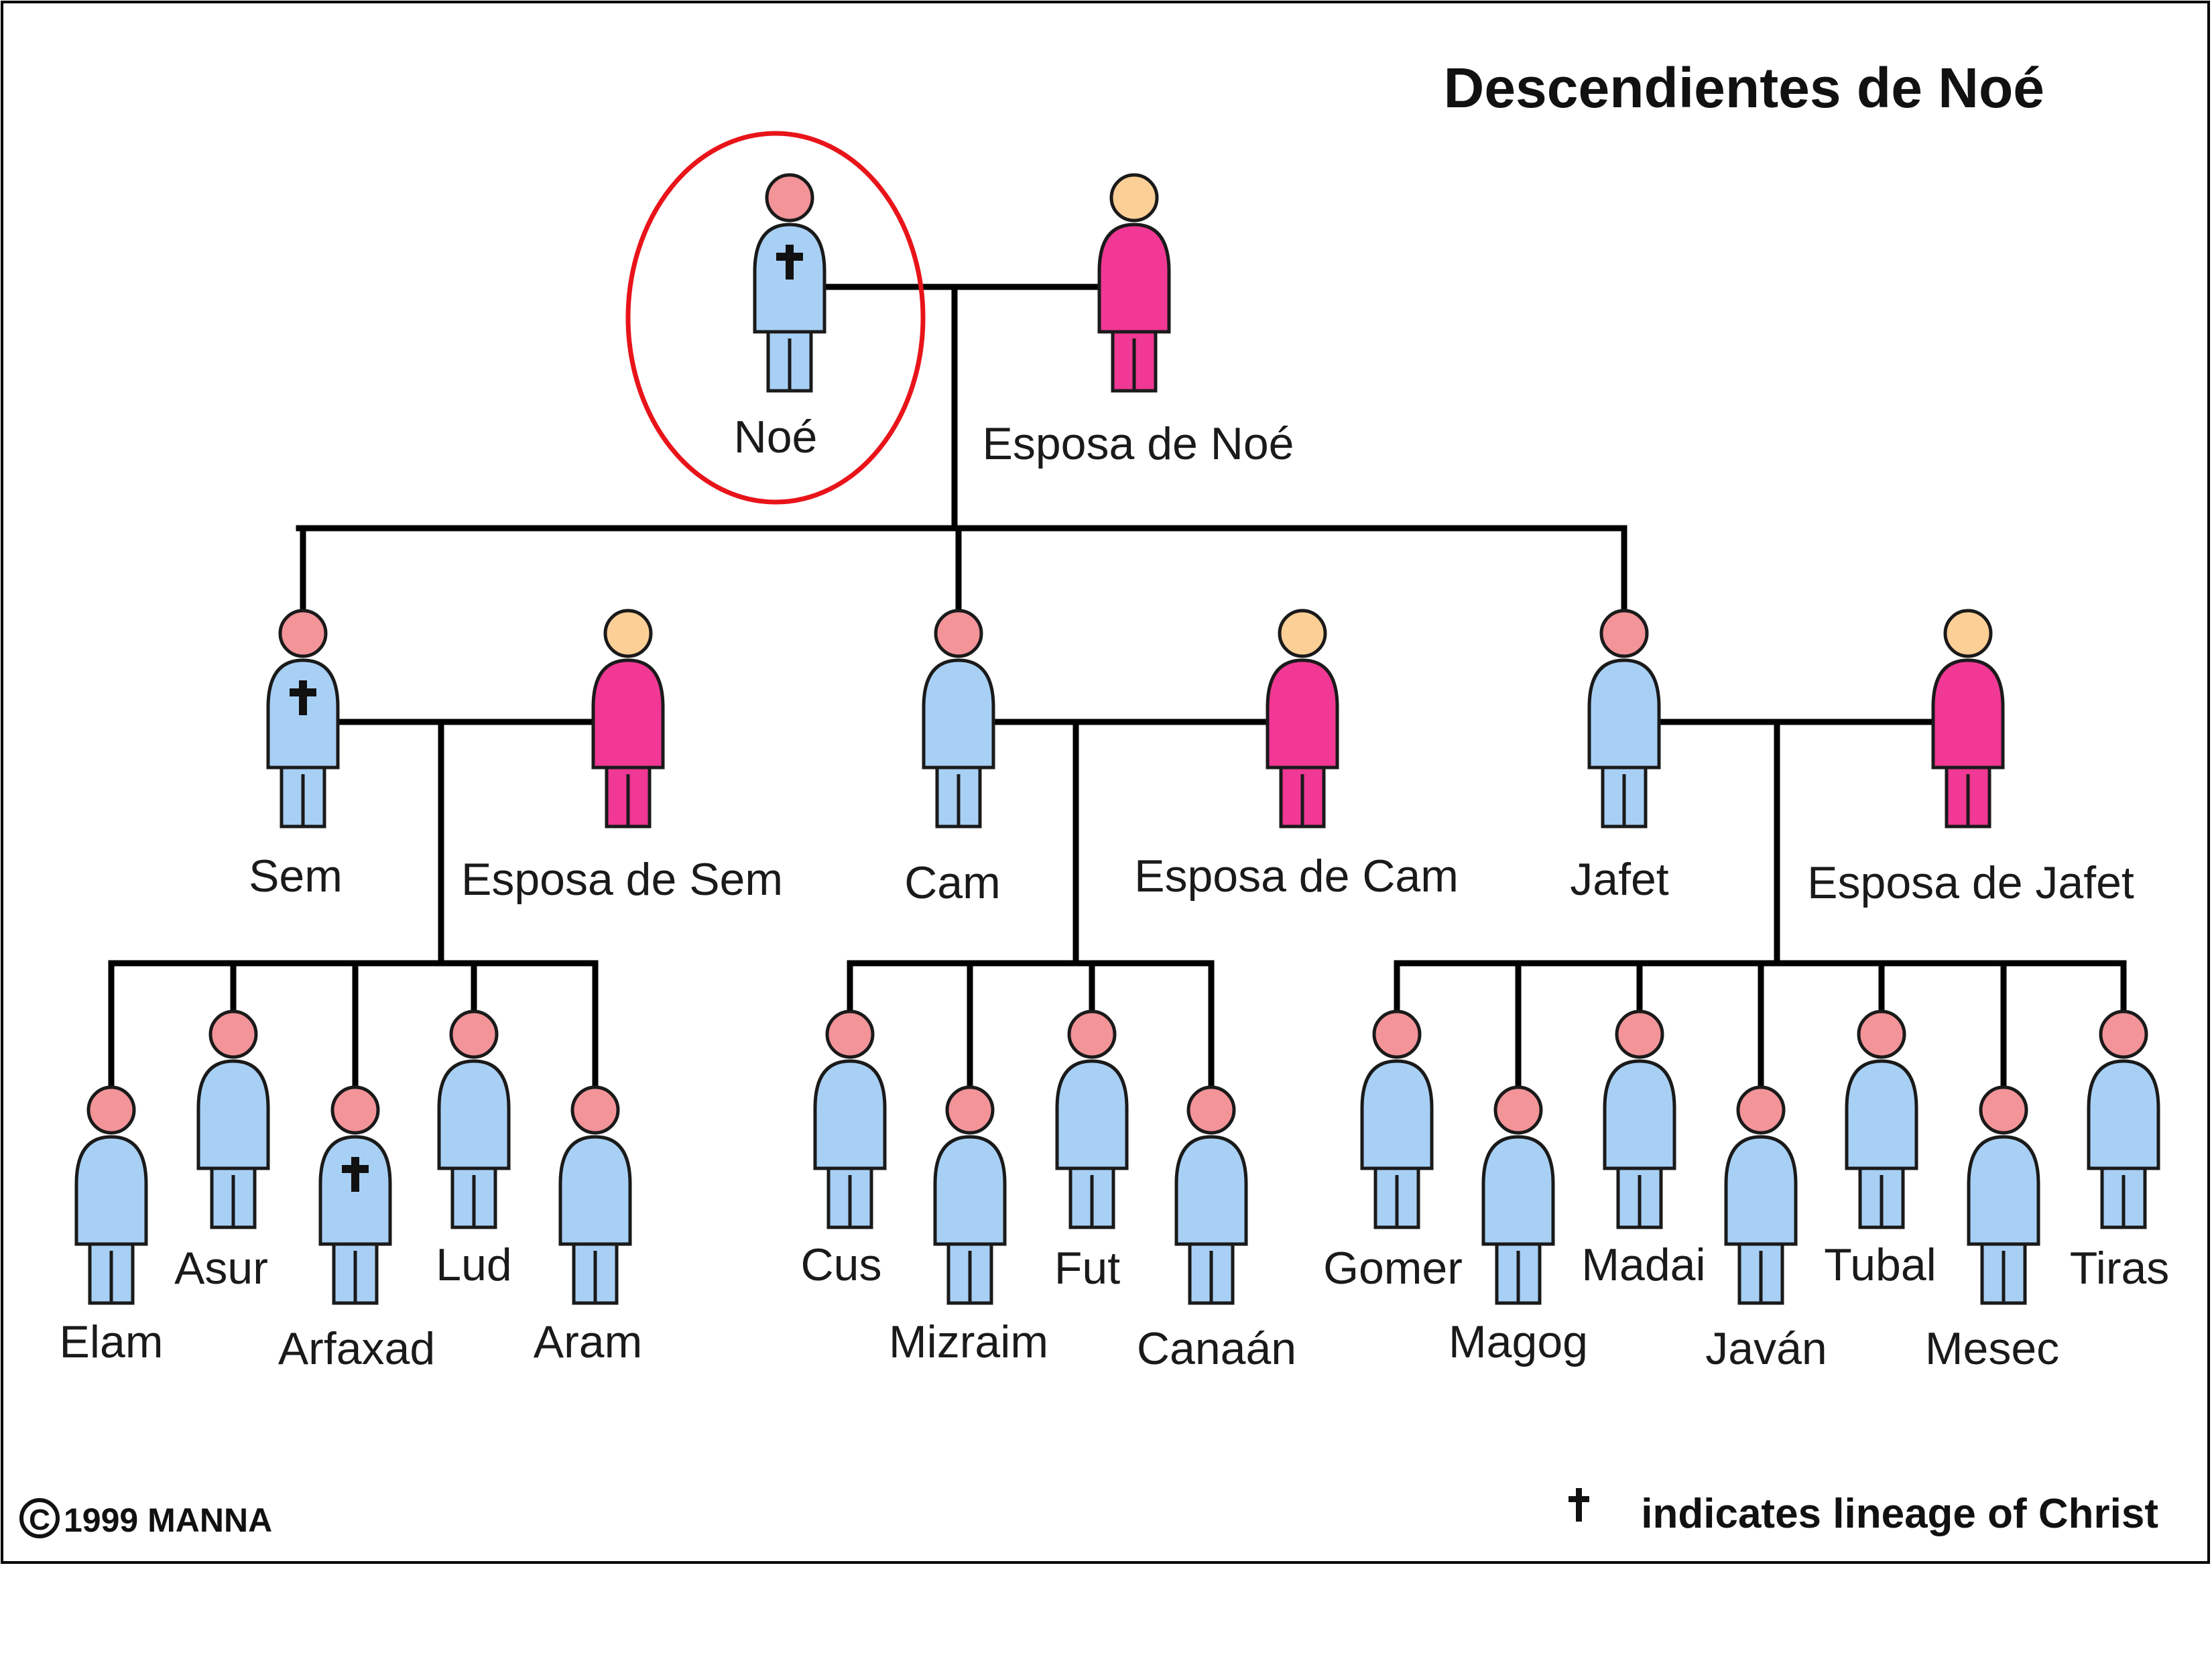 Image resolution: width=2212 pixels, height=1659 pixels. I want to click on person-magog, so click(1518, 1195).